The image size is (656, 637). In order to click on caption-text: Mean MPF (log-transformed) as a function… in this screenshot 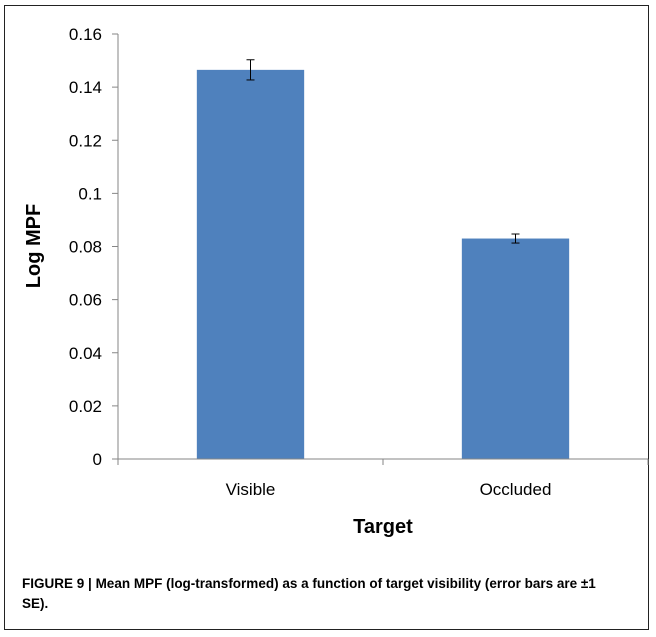, I will do `click(309, 593)`.